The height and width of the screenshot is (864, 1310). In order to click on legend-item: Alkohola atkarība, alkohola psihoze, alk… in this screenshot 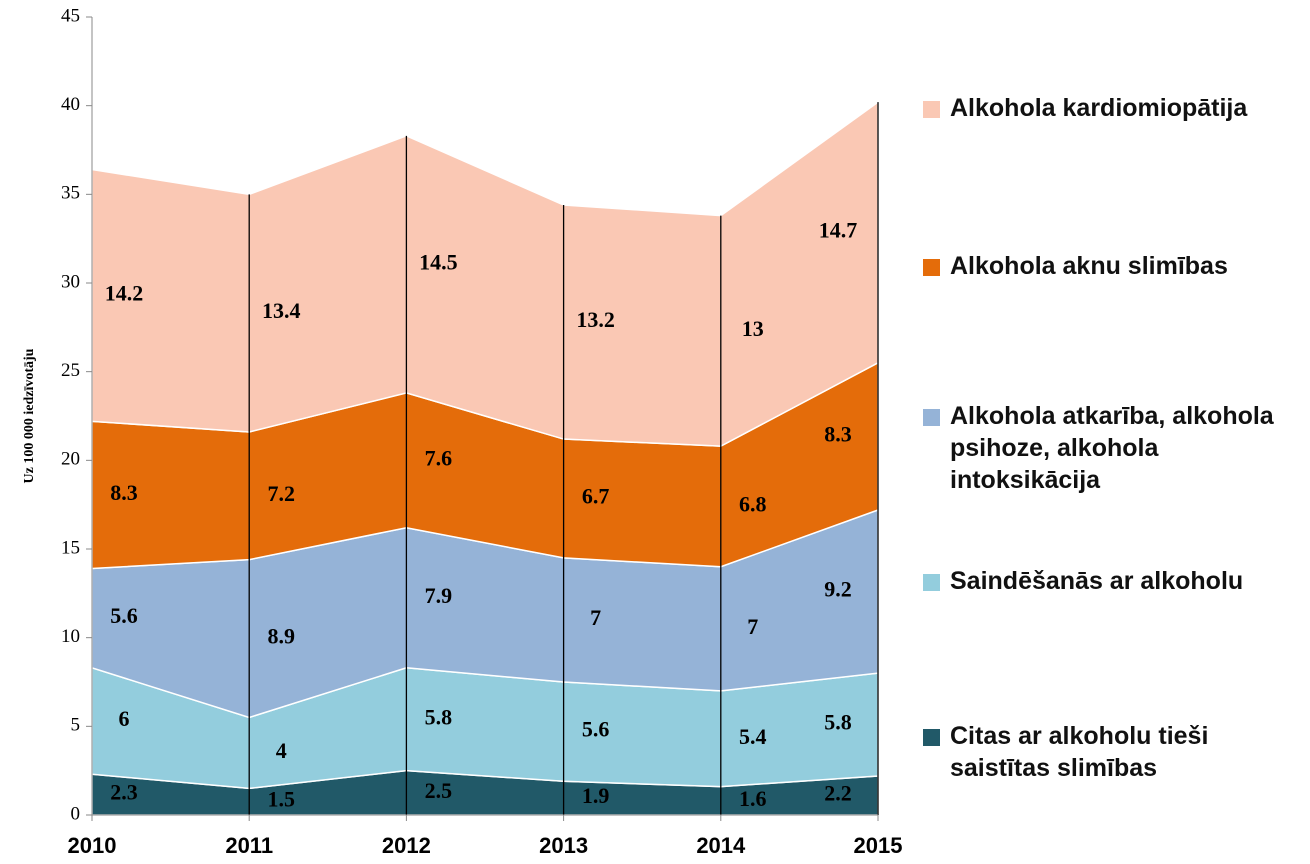, I will do `click(1116, 448)`.